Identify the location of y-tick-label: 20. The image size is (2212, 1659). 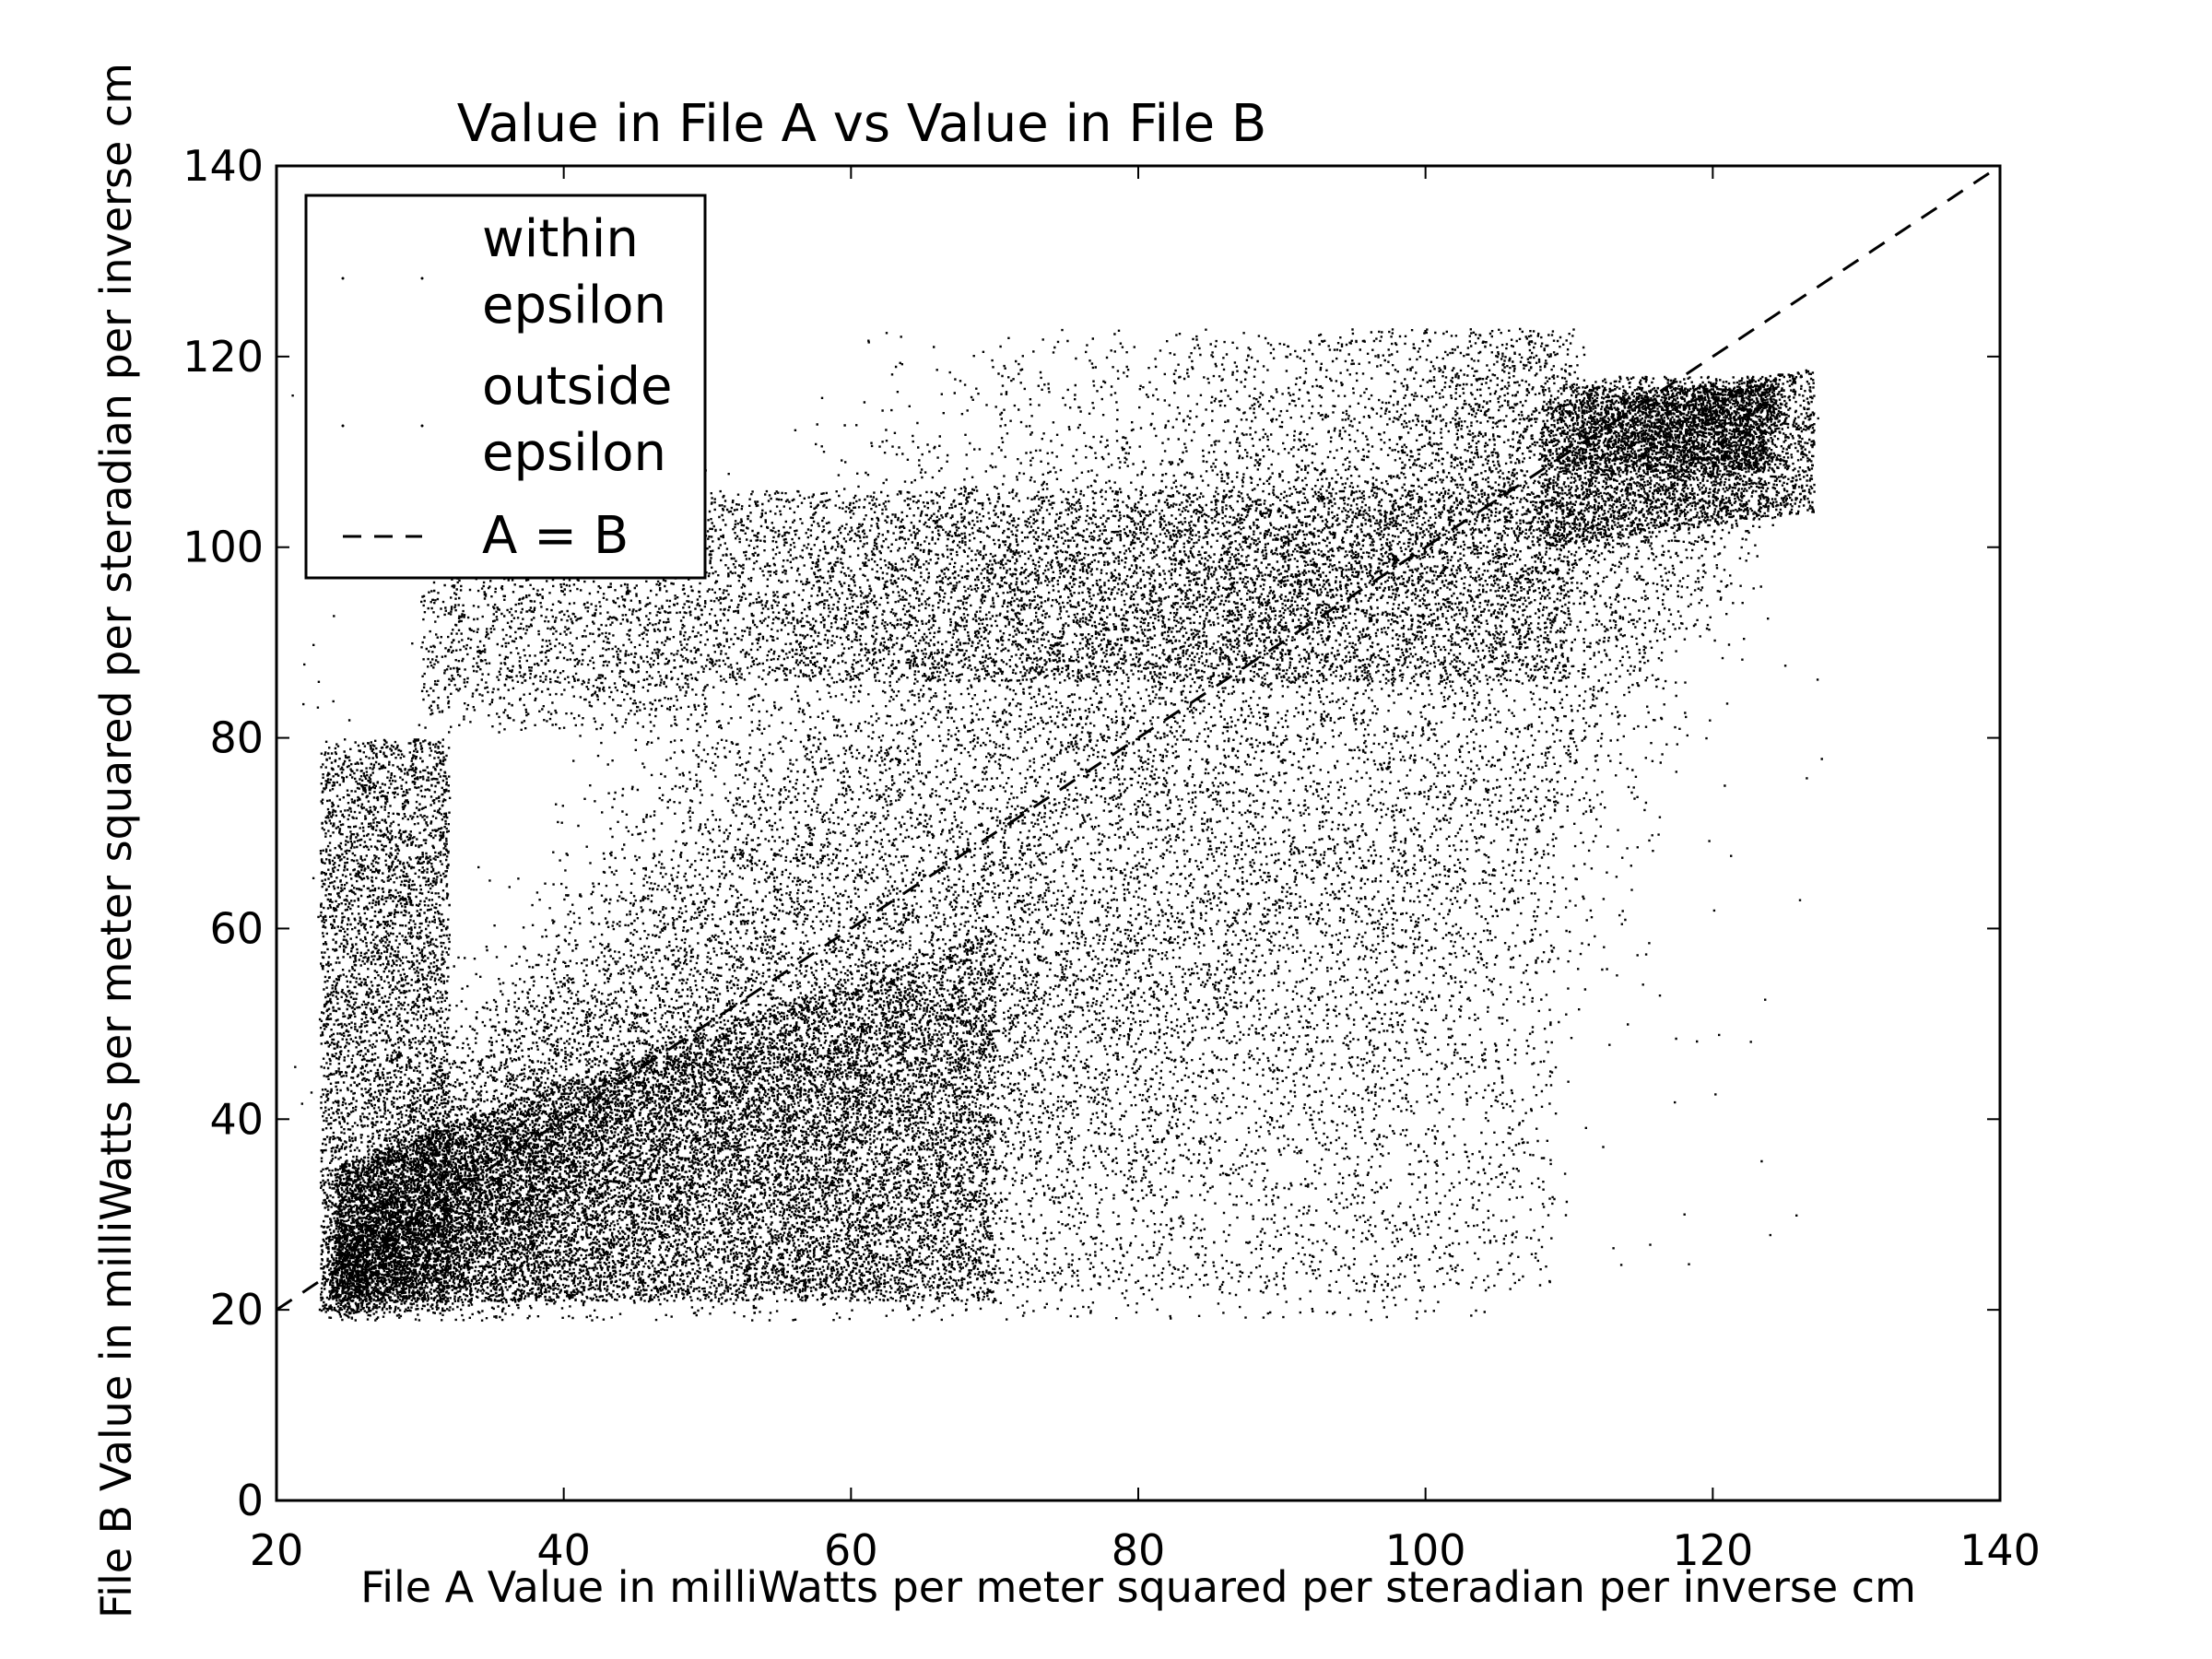
(236, 1310).